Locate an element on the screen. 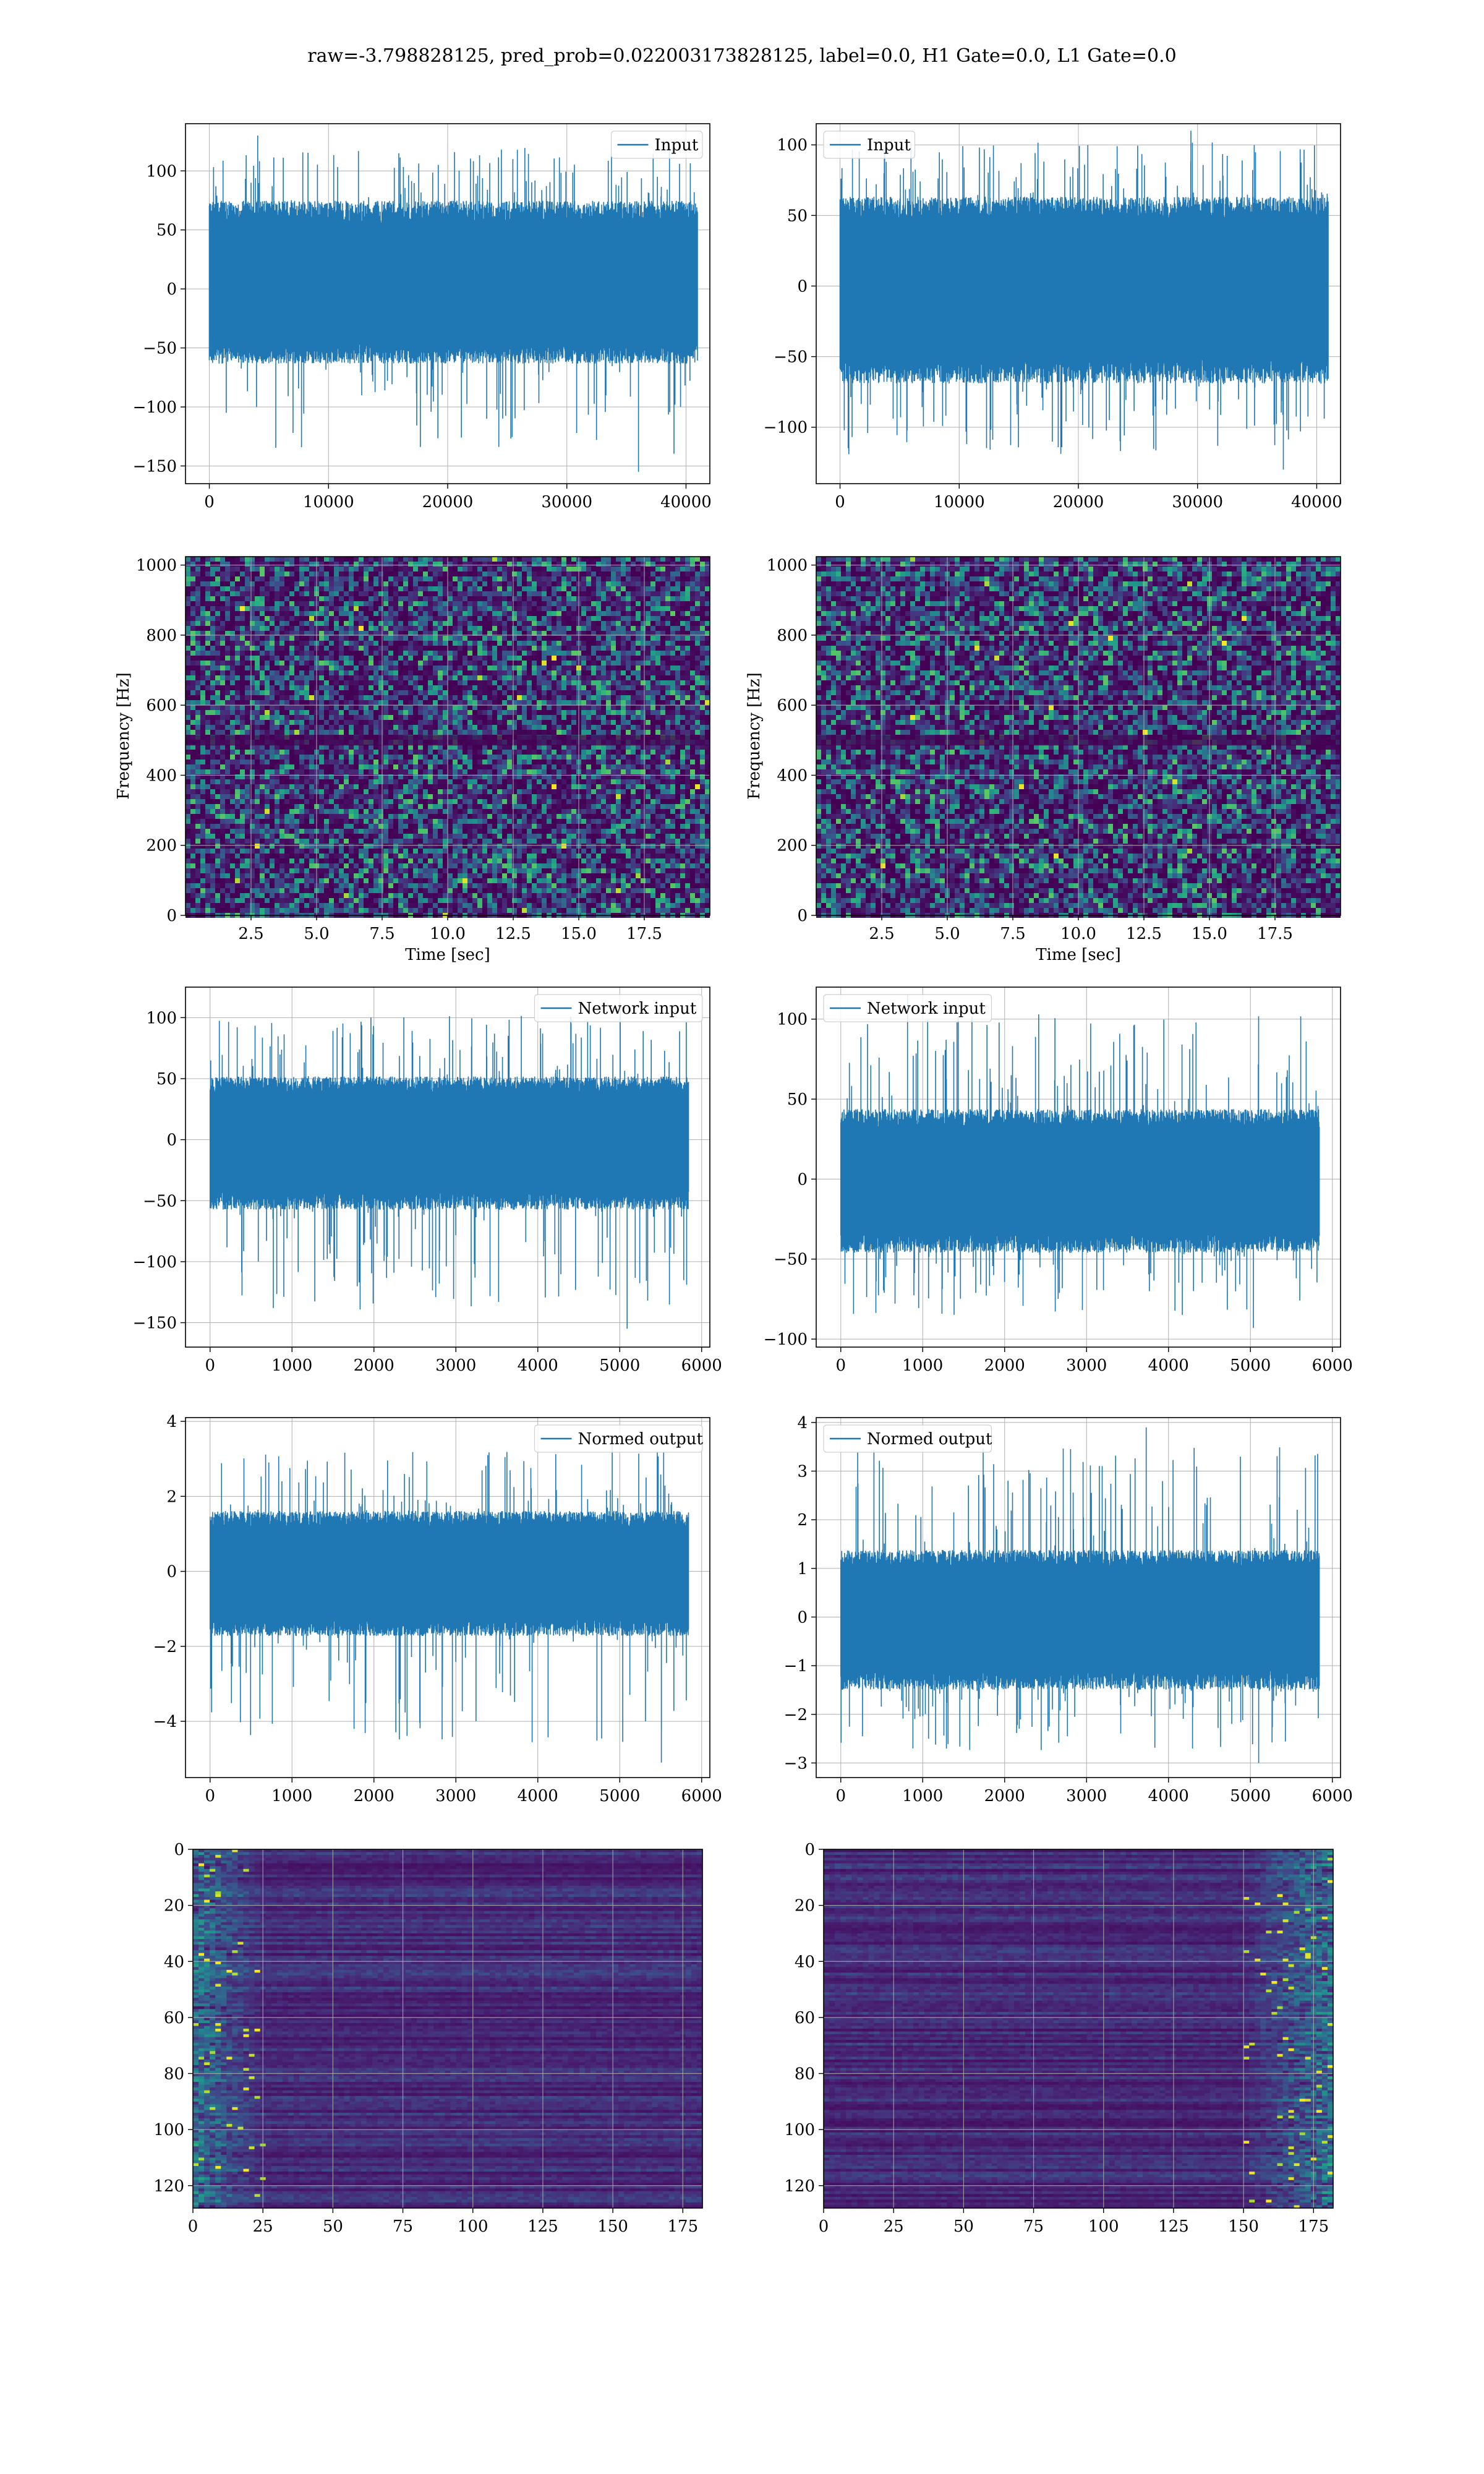  x-tick-label: 75 is located at coordinates (1033, 2226).